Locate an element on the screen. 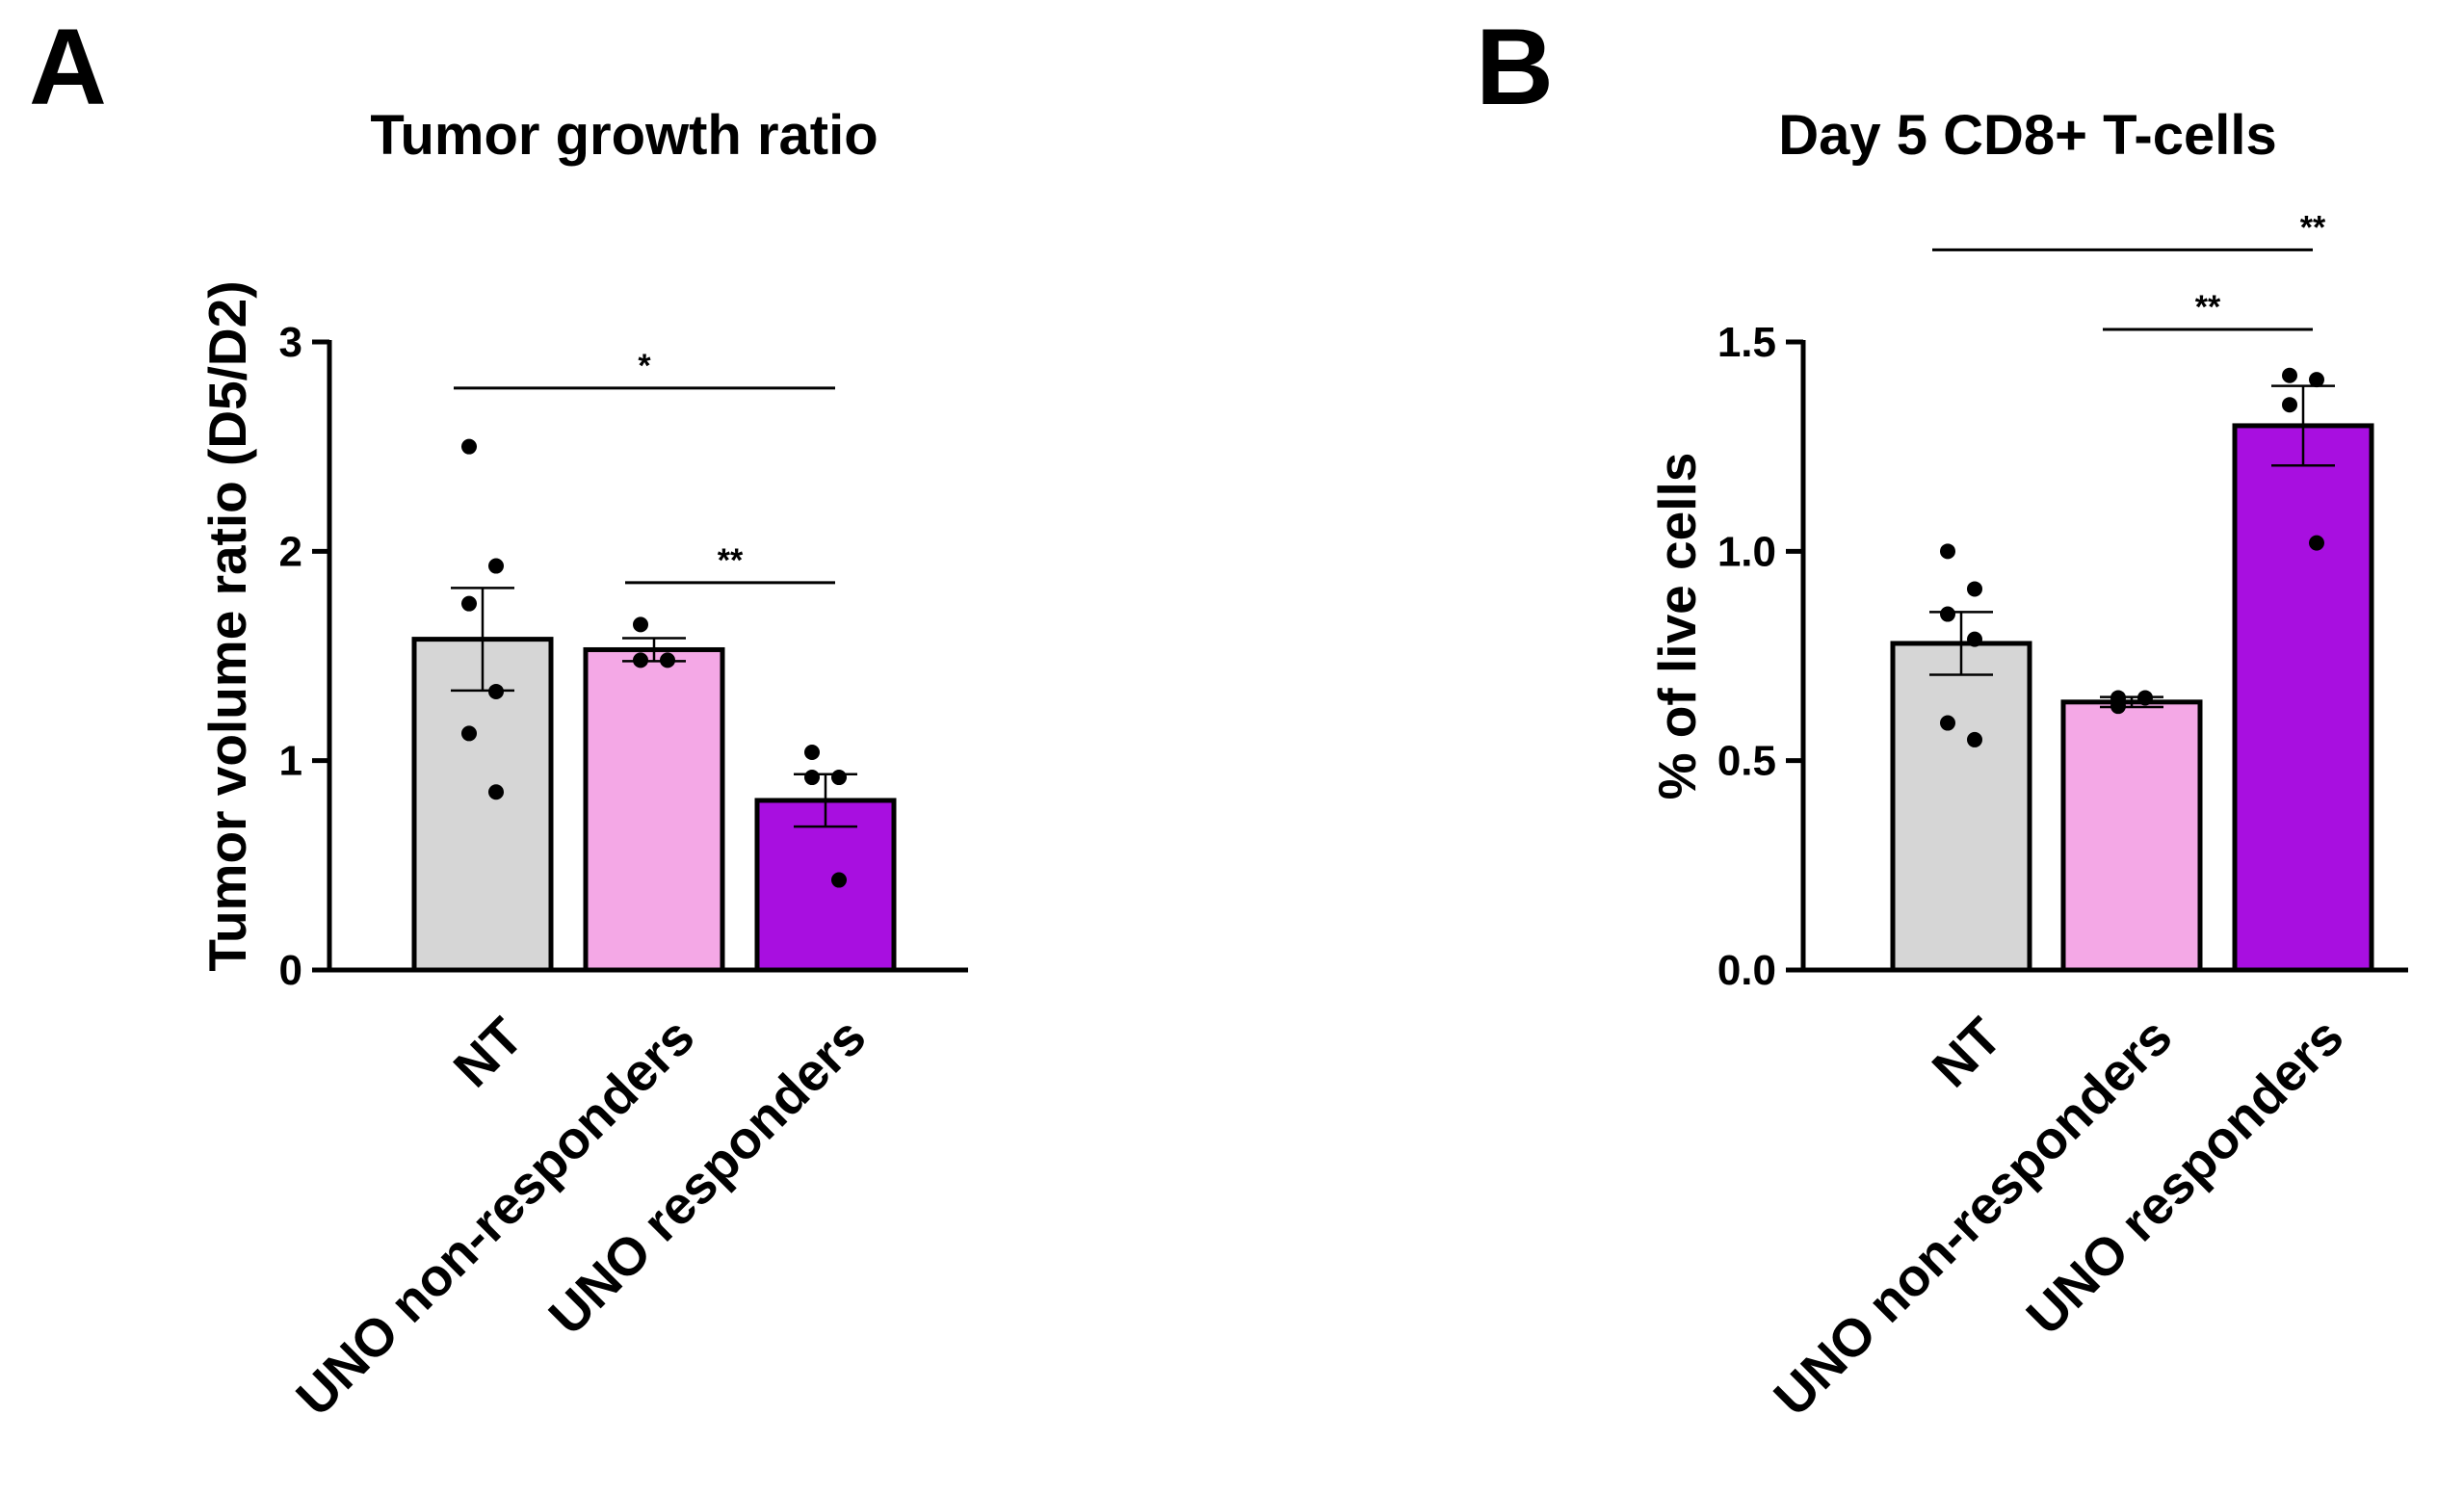 The width and height of the screenshot is (2464, 1494). y-tick-label: 0 is located at coordinates (290, 970).